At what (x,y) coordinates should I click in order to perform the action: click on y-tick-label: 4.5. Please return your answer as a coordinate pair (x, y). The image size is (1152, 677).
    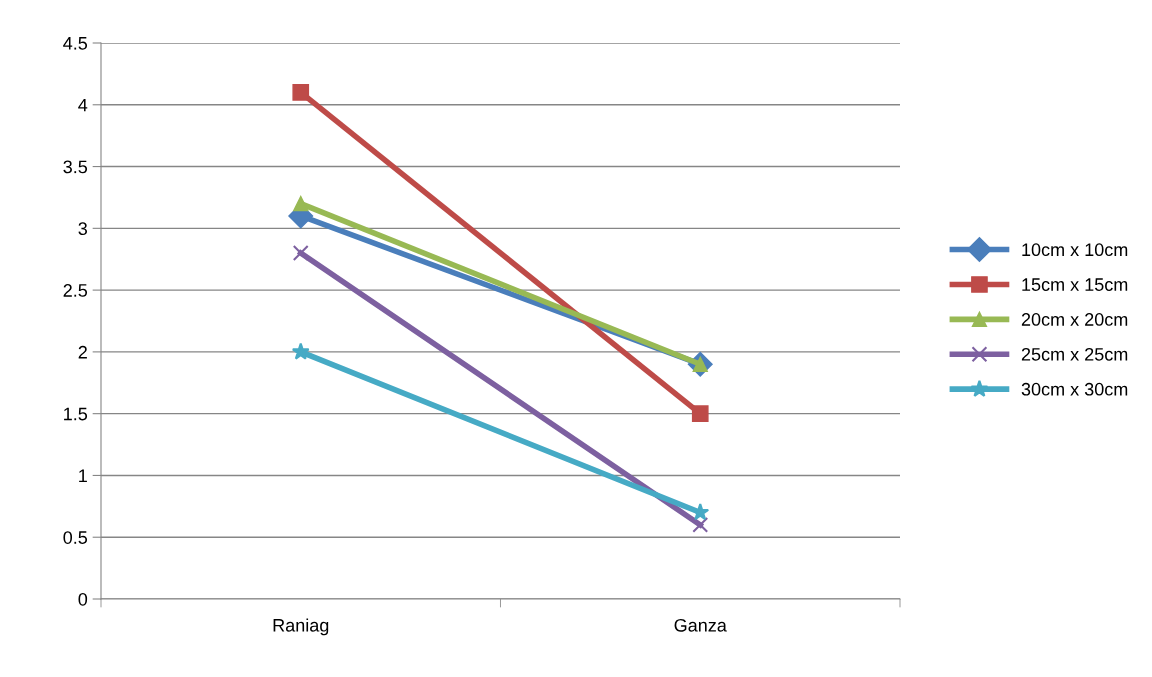
    Looking at the image, I should click on (75, 43).